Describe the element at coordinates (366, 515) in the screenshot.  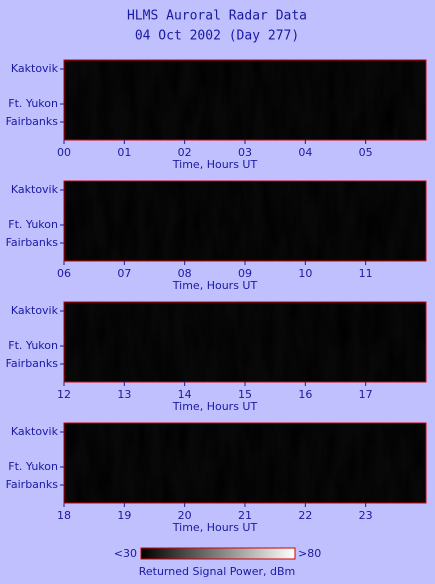
I see `x-tick-label: 23` at that location.